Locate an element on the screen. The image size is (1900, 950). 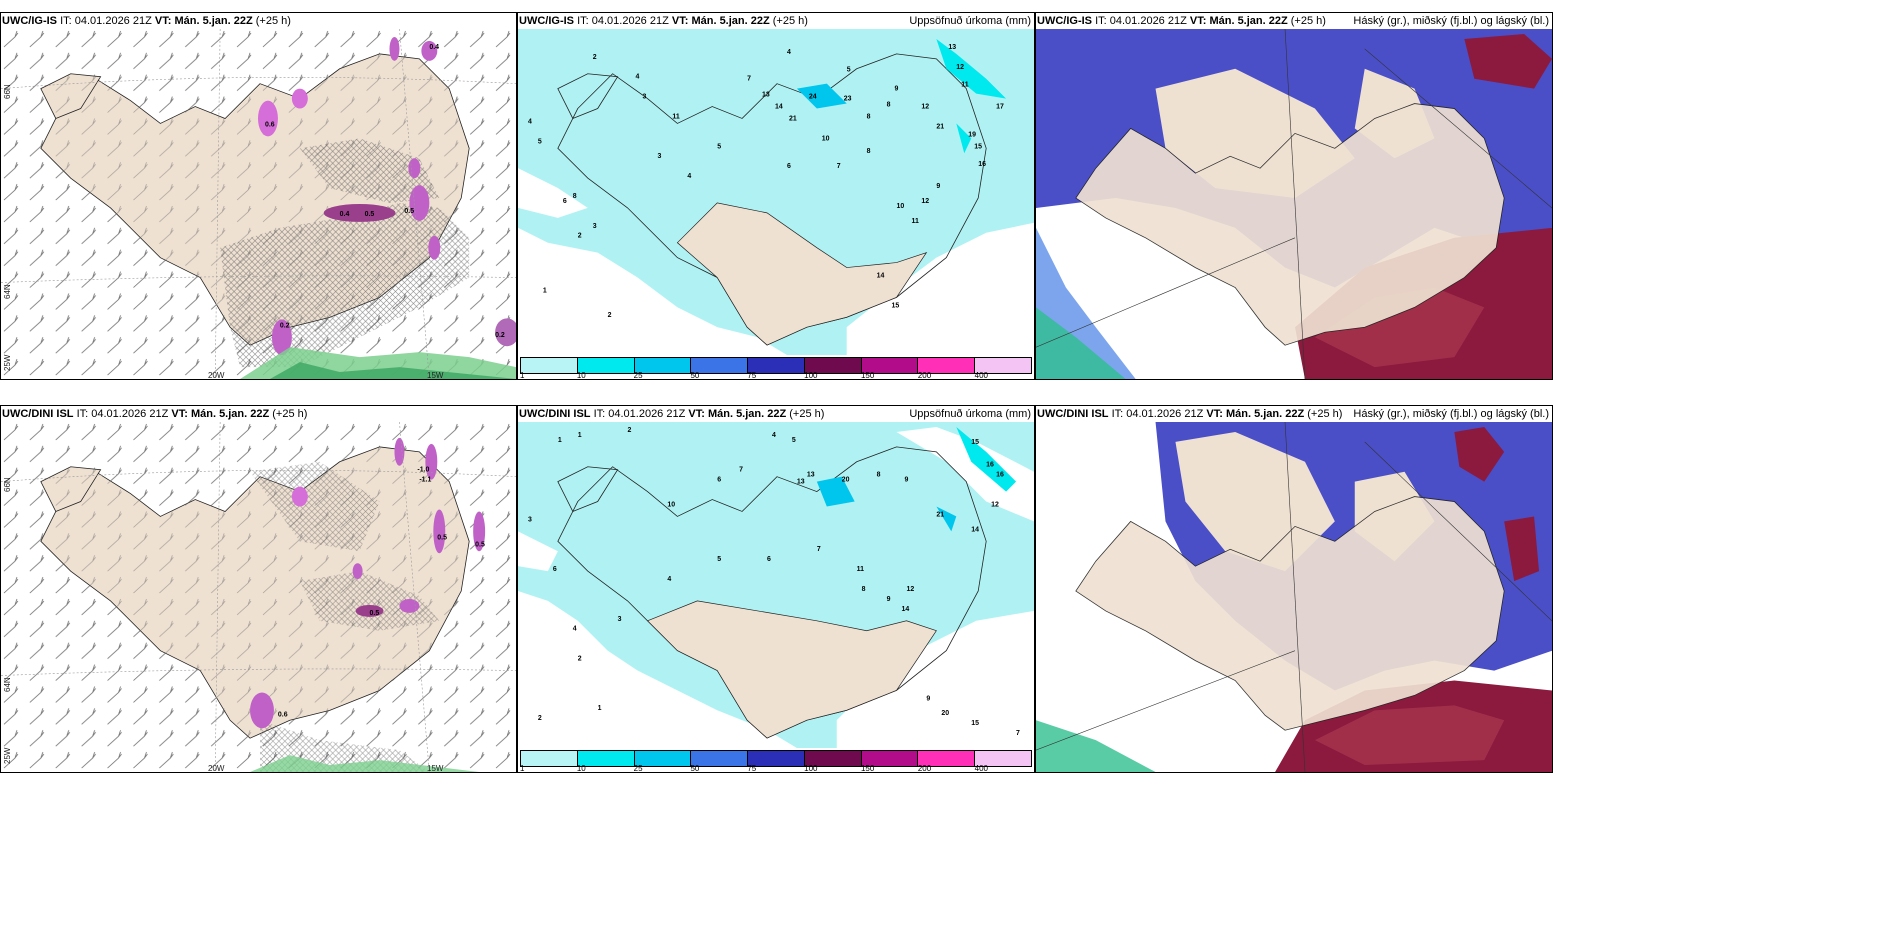
svg-text: 24 is located at coordinates (813, 97).